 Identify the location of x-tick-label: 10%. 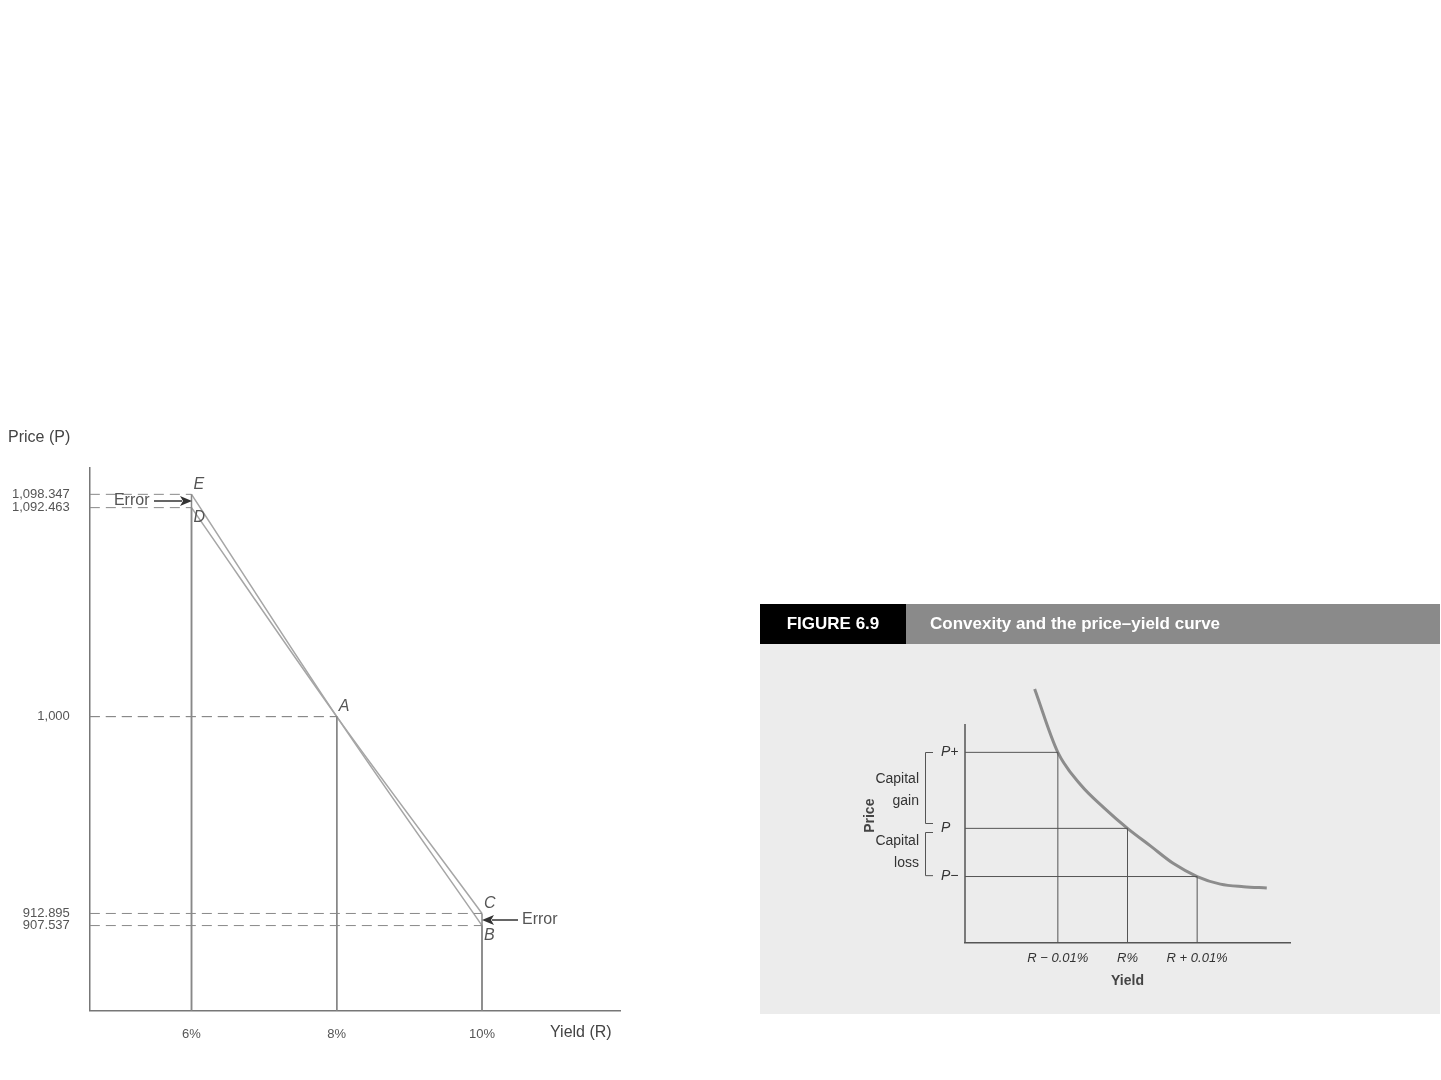
(482, 1033).